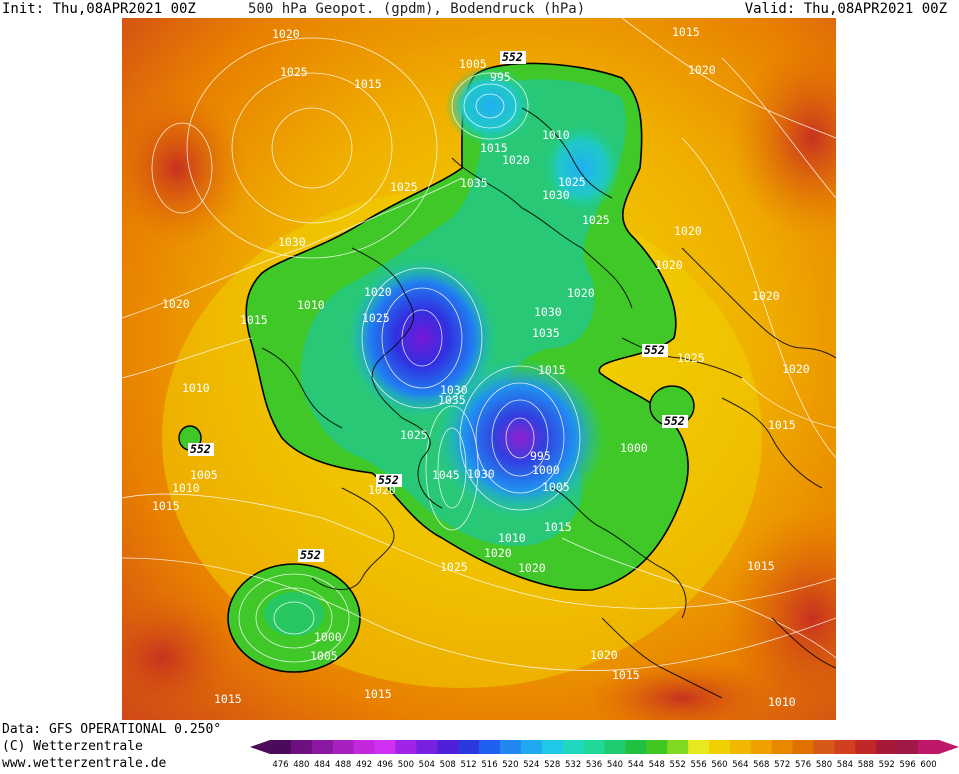  What do you see at coordinates (866, 765) in the screenshot?
I see `legend-tick-label: 588` at bounding box center [866, 765].